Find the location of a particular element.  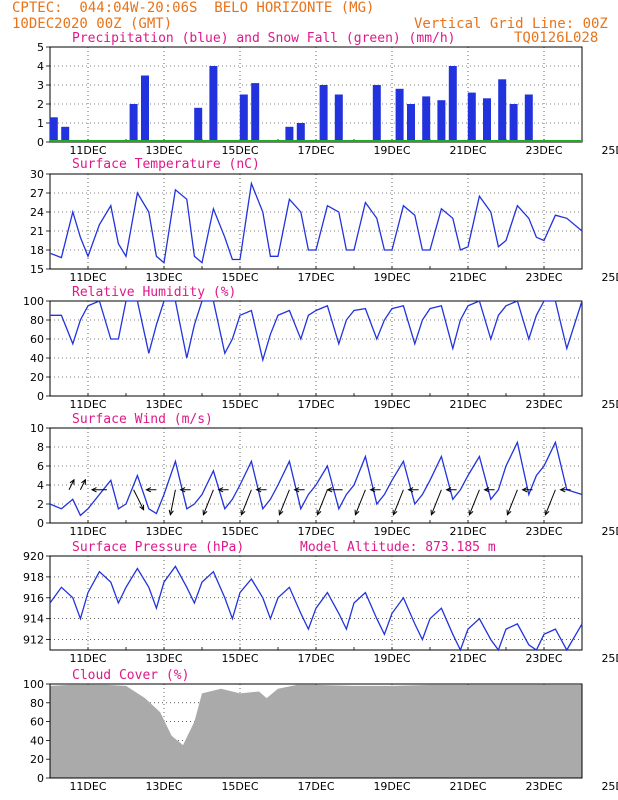

cloud-title: Cloud Cover (%) is located at coordinates (130, 675).